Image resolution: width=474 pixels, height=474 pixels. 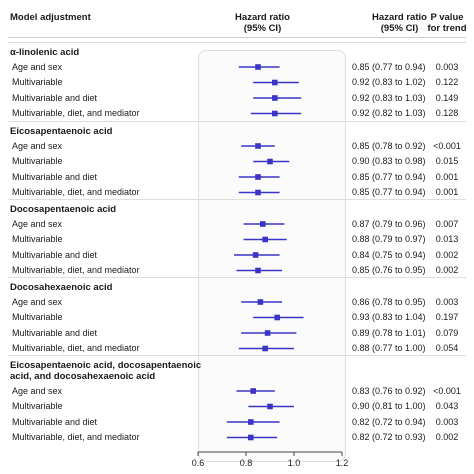 I want to click on row-p-value: 0.007, so click(x=447, y=223).